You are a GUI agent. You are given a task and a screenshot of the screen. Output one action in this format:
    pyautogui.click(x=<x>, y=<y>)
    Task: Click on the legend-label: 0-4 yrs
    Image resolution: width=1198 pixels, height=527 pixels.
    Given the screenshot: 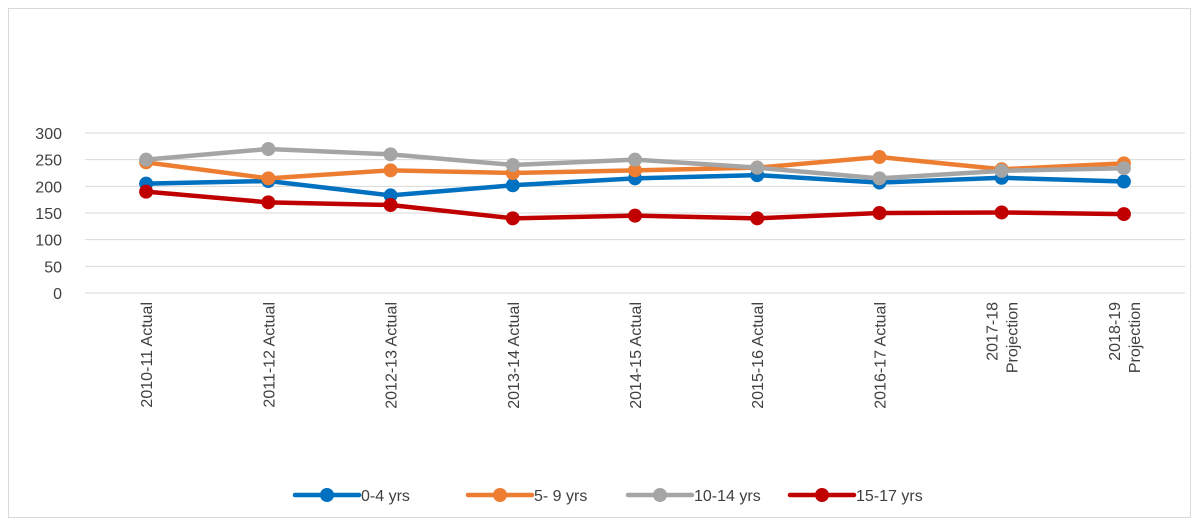 What is the action you would take?
    pyautogui.click(x=385, y=496)
    